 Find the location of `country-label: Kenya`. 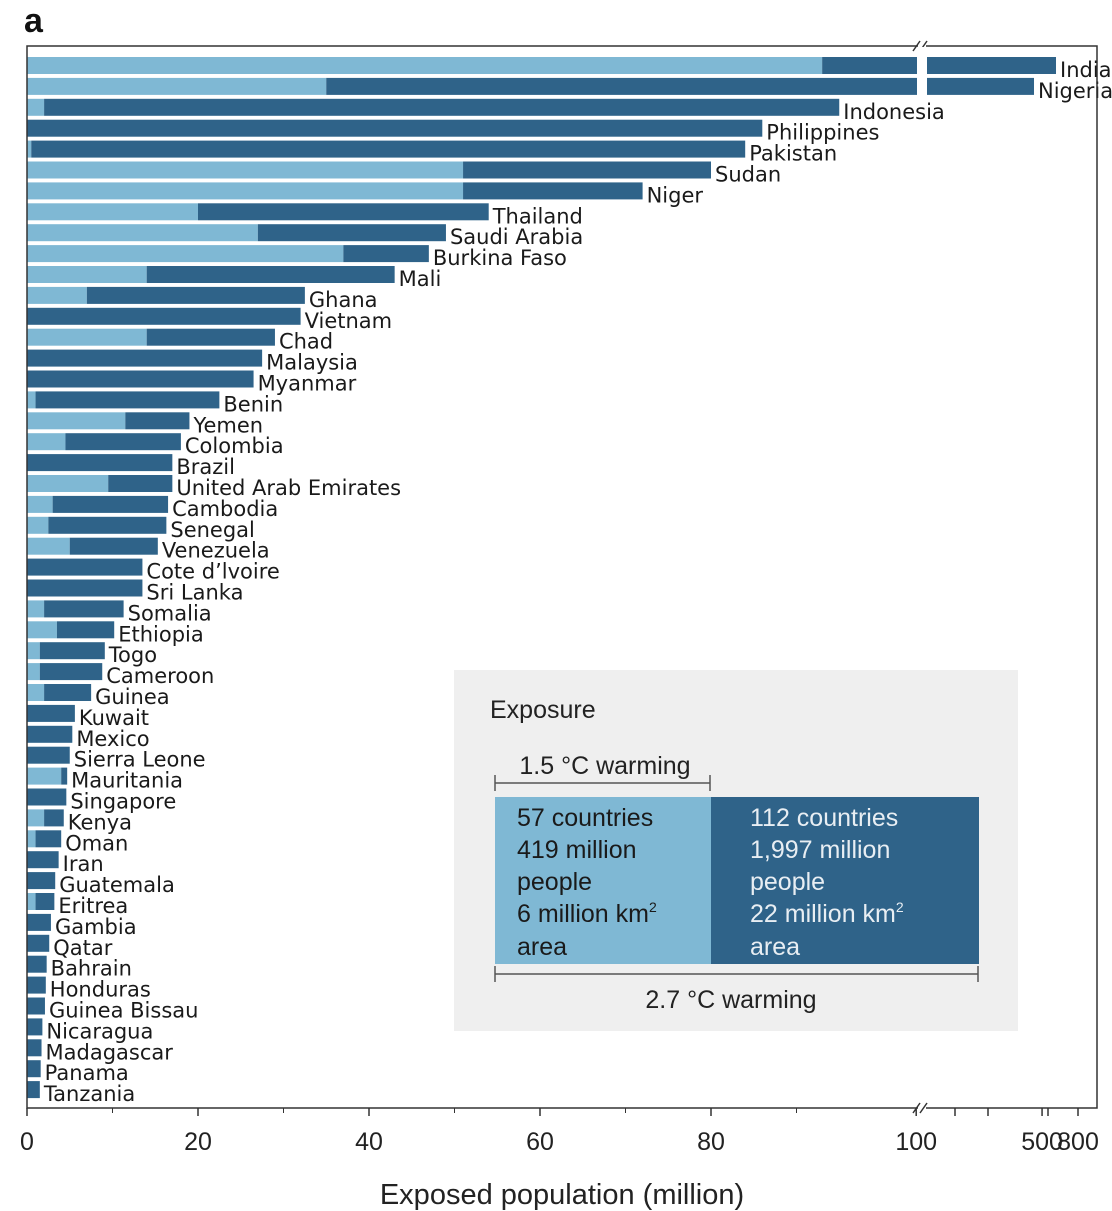

country-label: Kenya is located at coordinates (100, 822).